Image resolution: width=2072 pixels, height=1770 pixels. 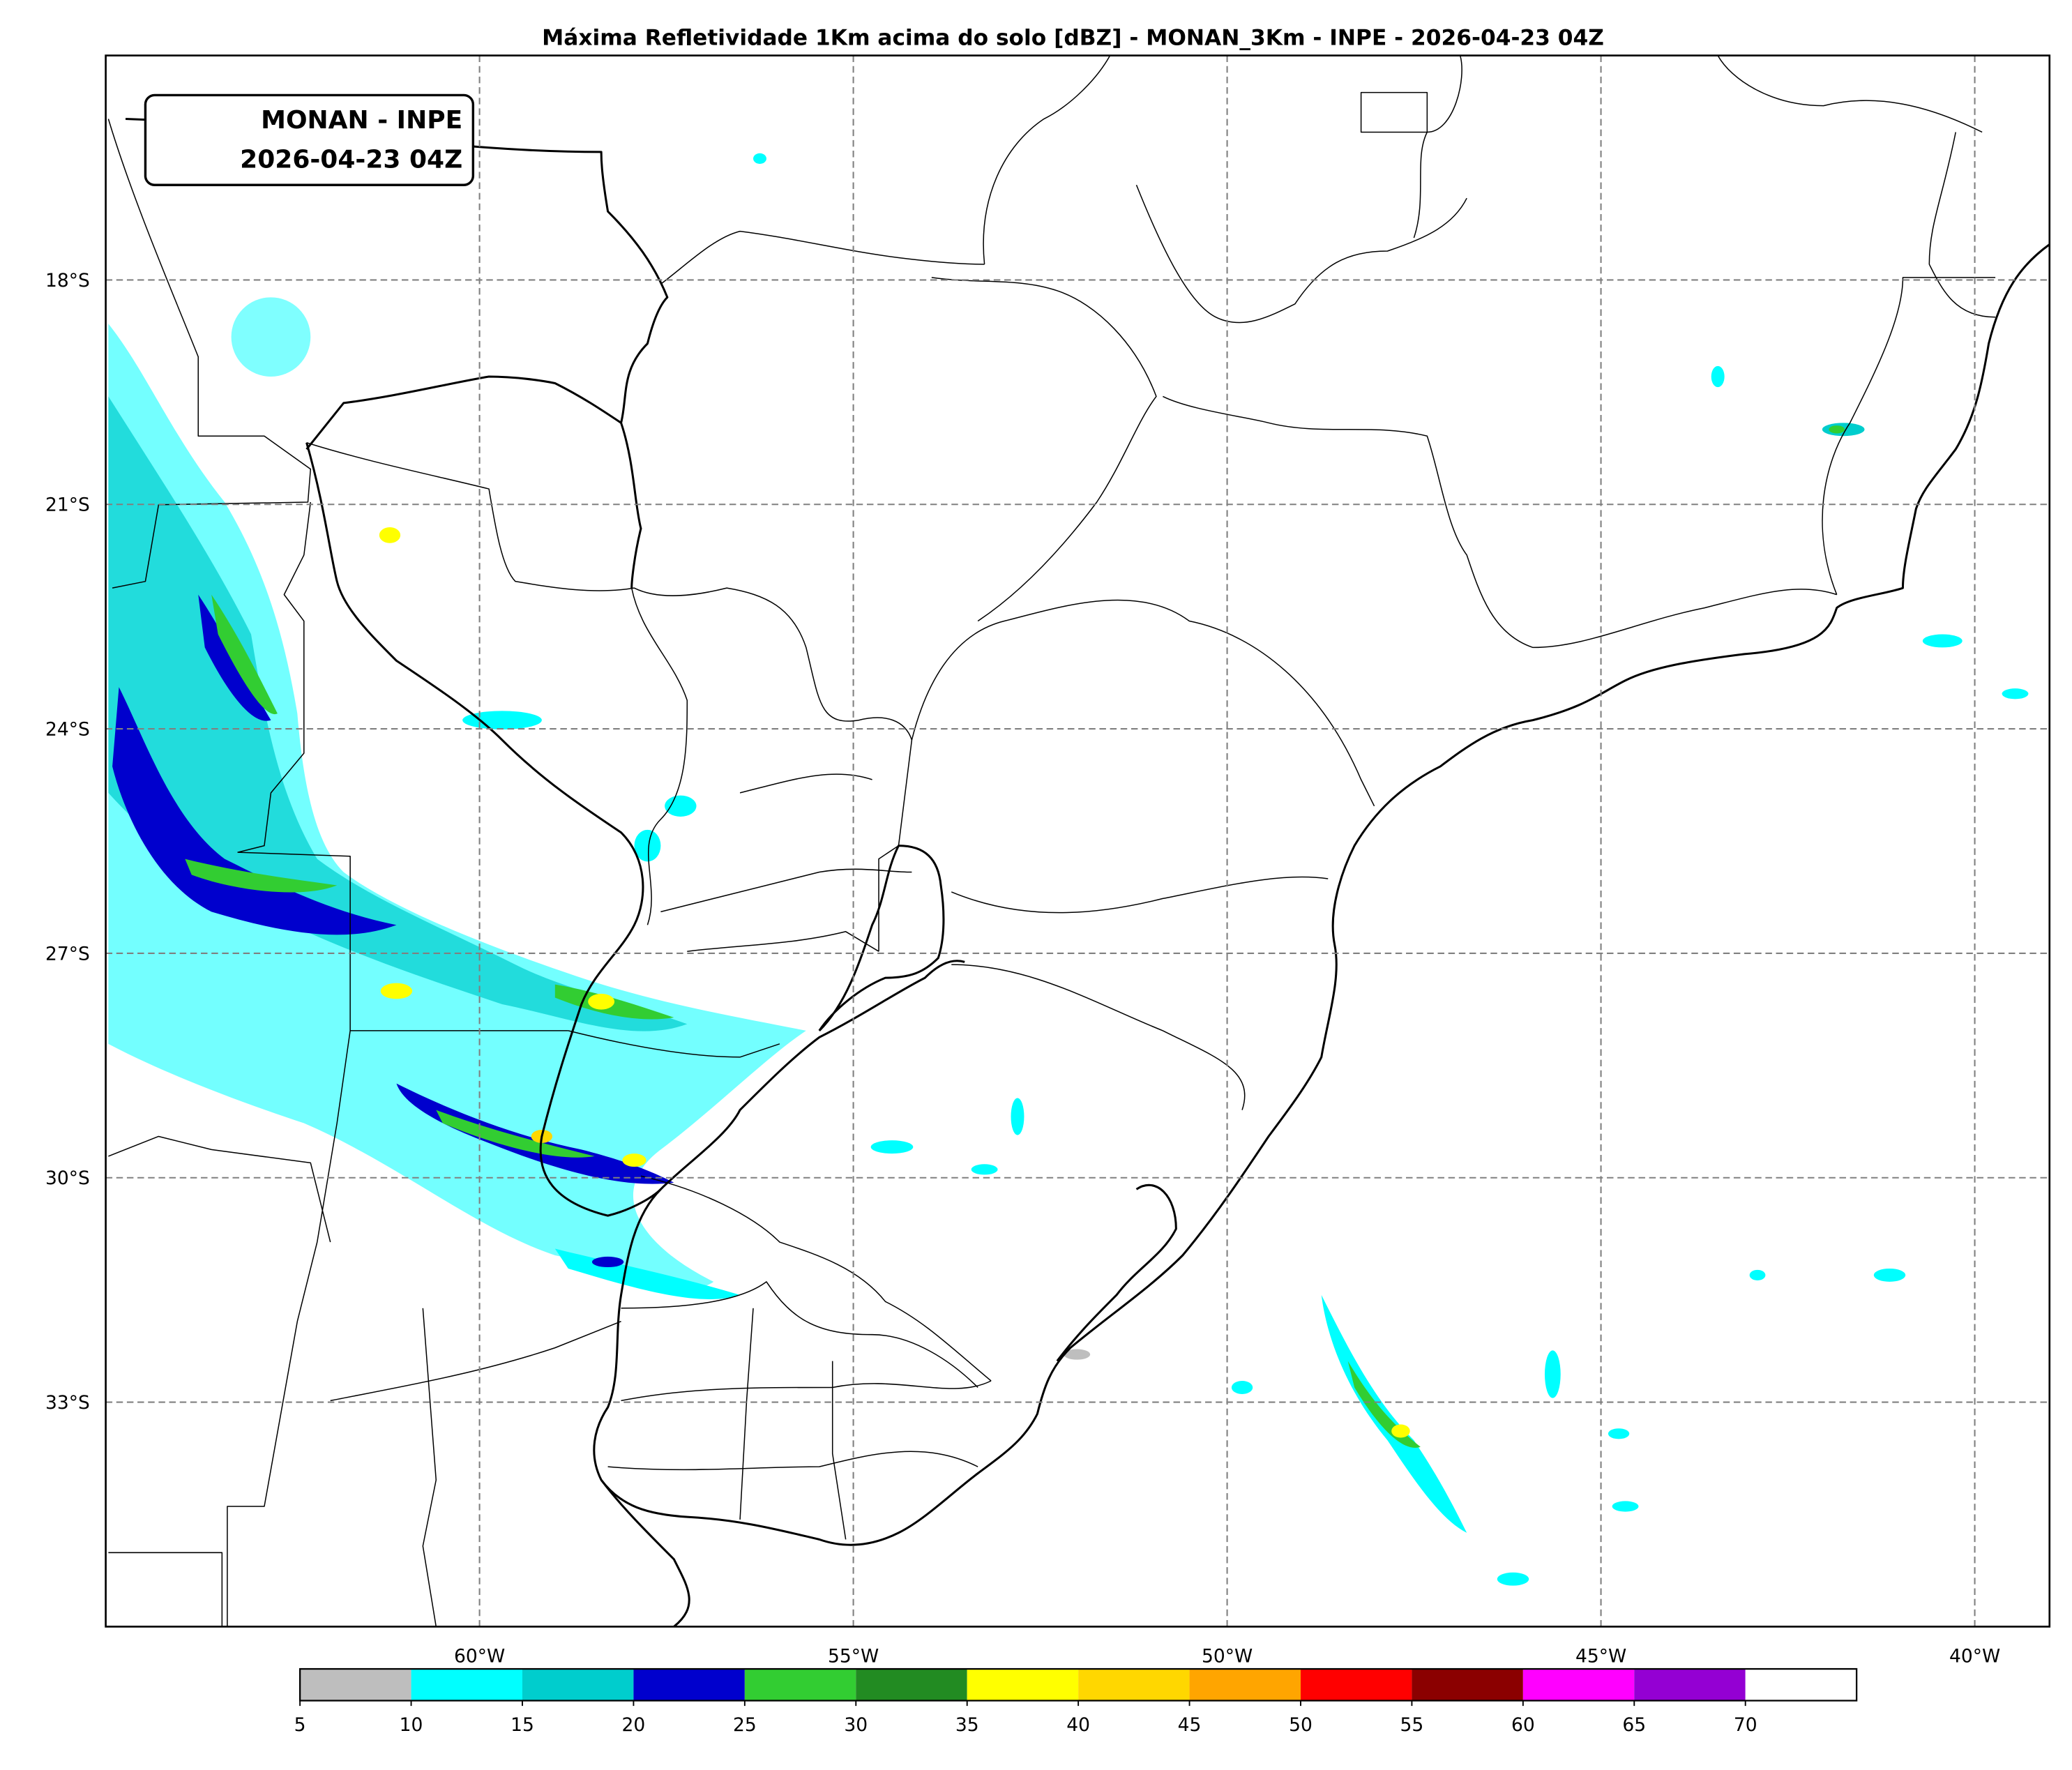 What do you see at coordinates (1076, 1701) in the screenshot?
I see `colorbar: 5 10 15 20 25 30 35 40 45 50 55 60 65 70` at bounding box center [1076, 1701].